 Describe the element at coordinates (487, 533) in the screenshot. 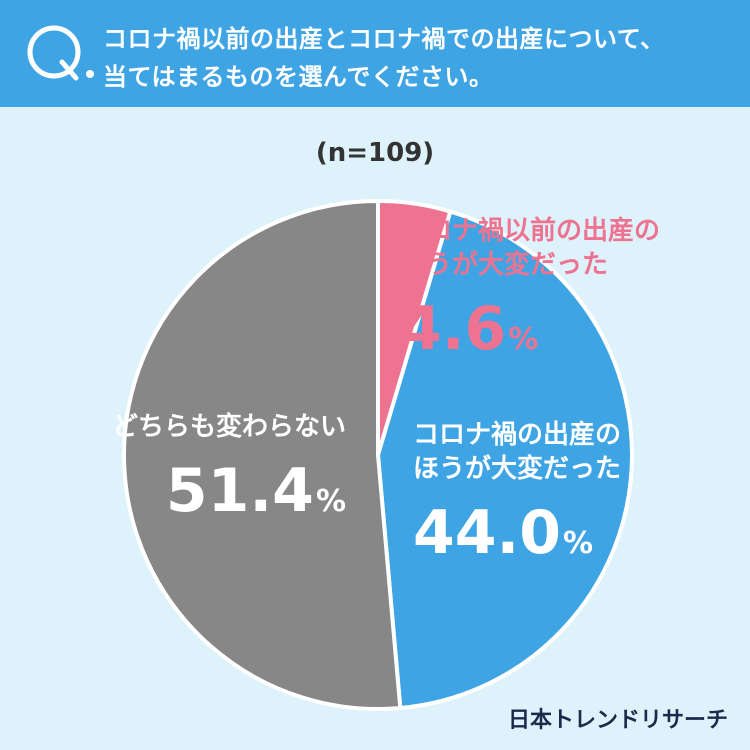

I see `value-number: 44.0` at that location.